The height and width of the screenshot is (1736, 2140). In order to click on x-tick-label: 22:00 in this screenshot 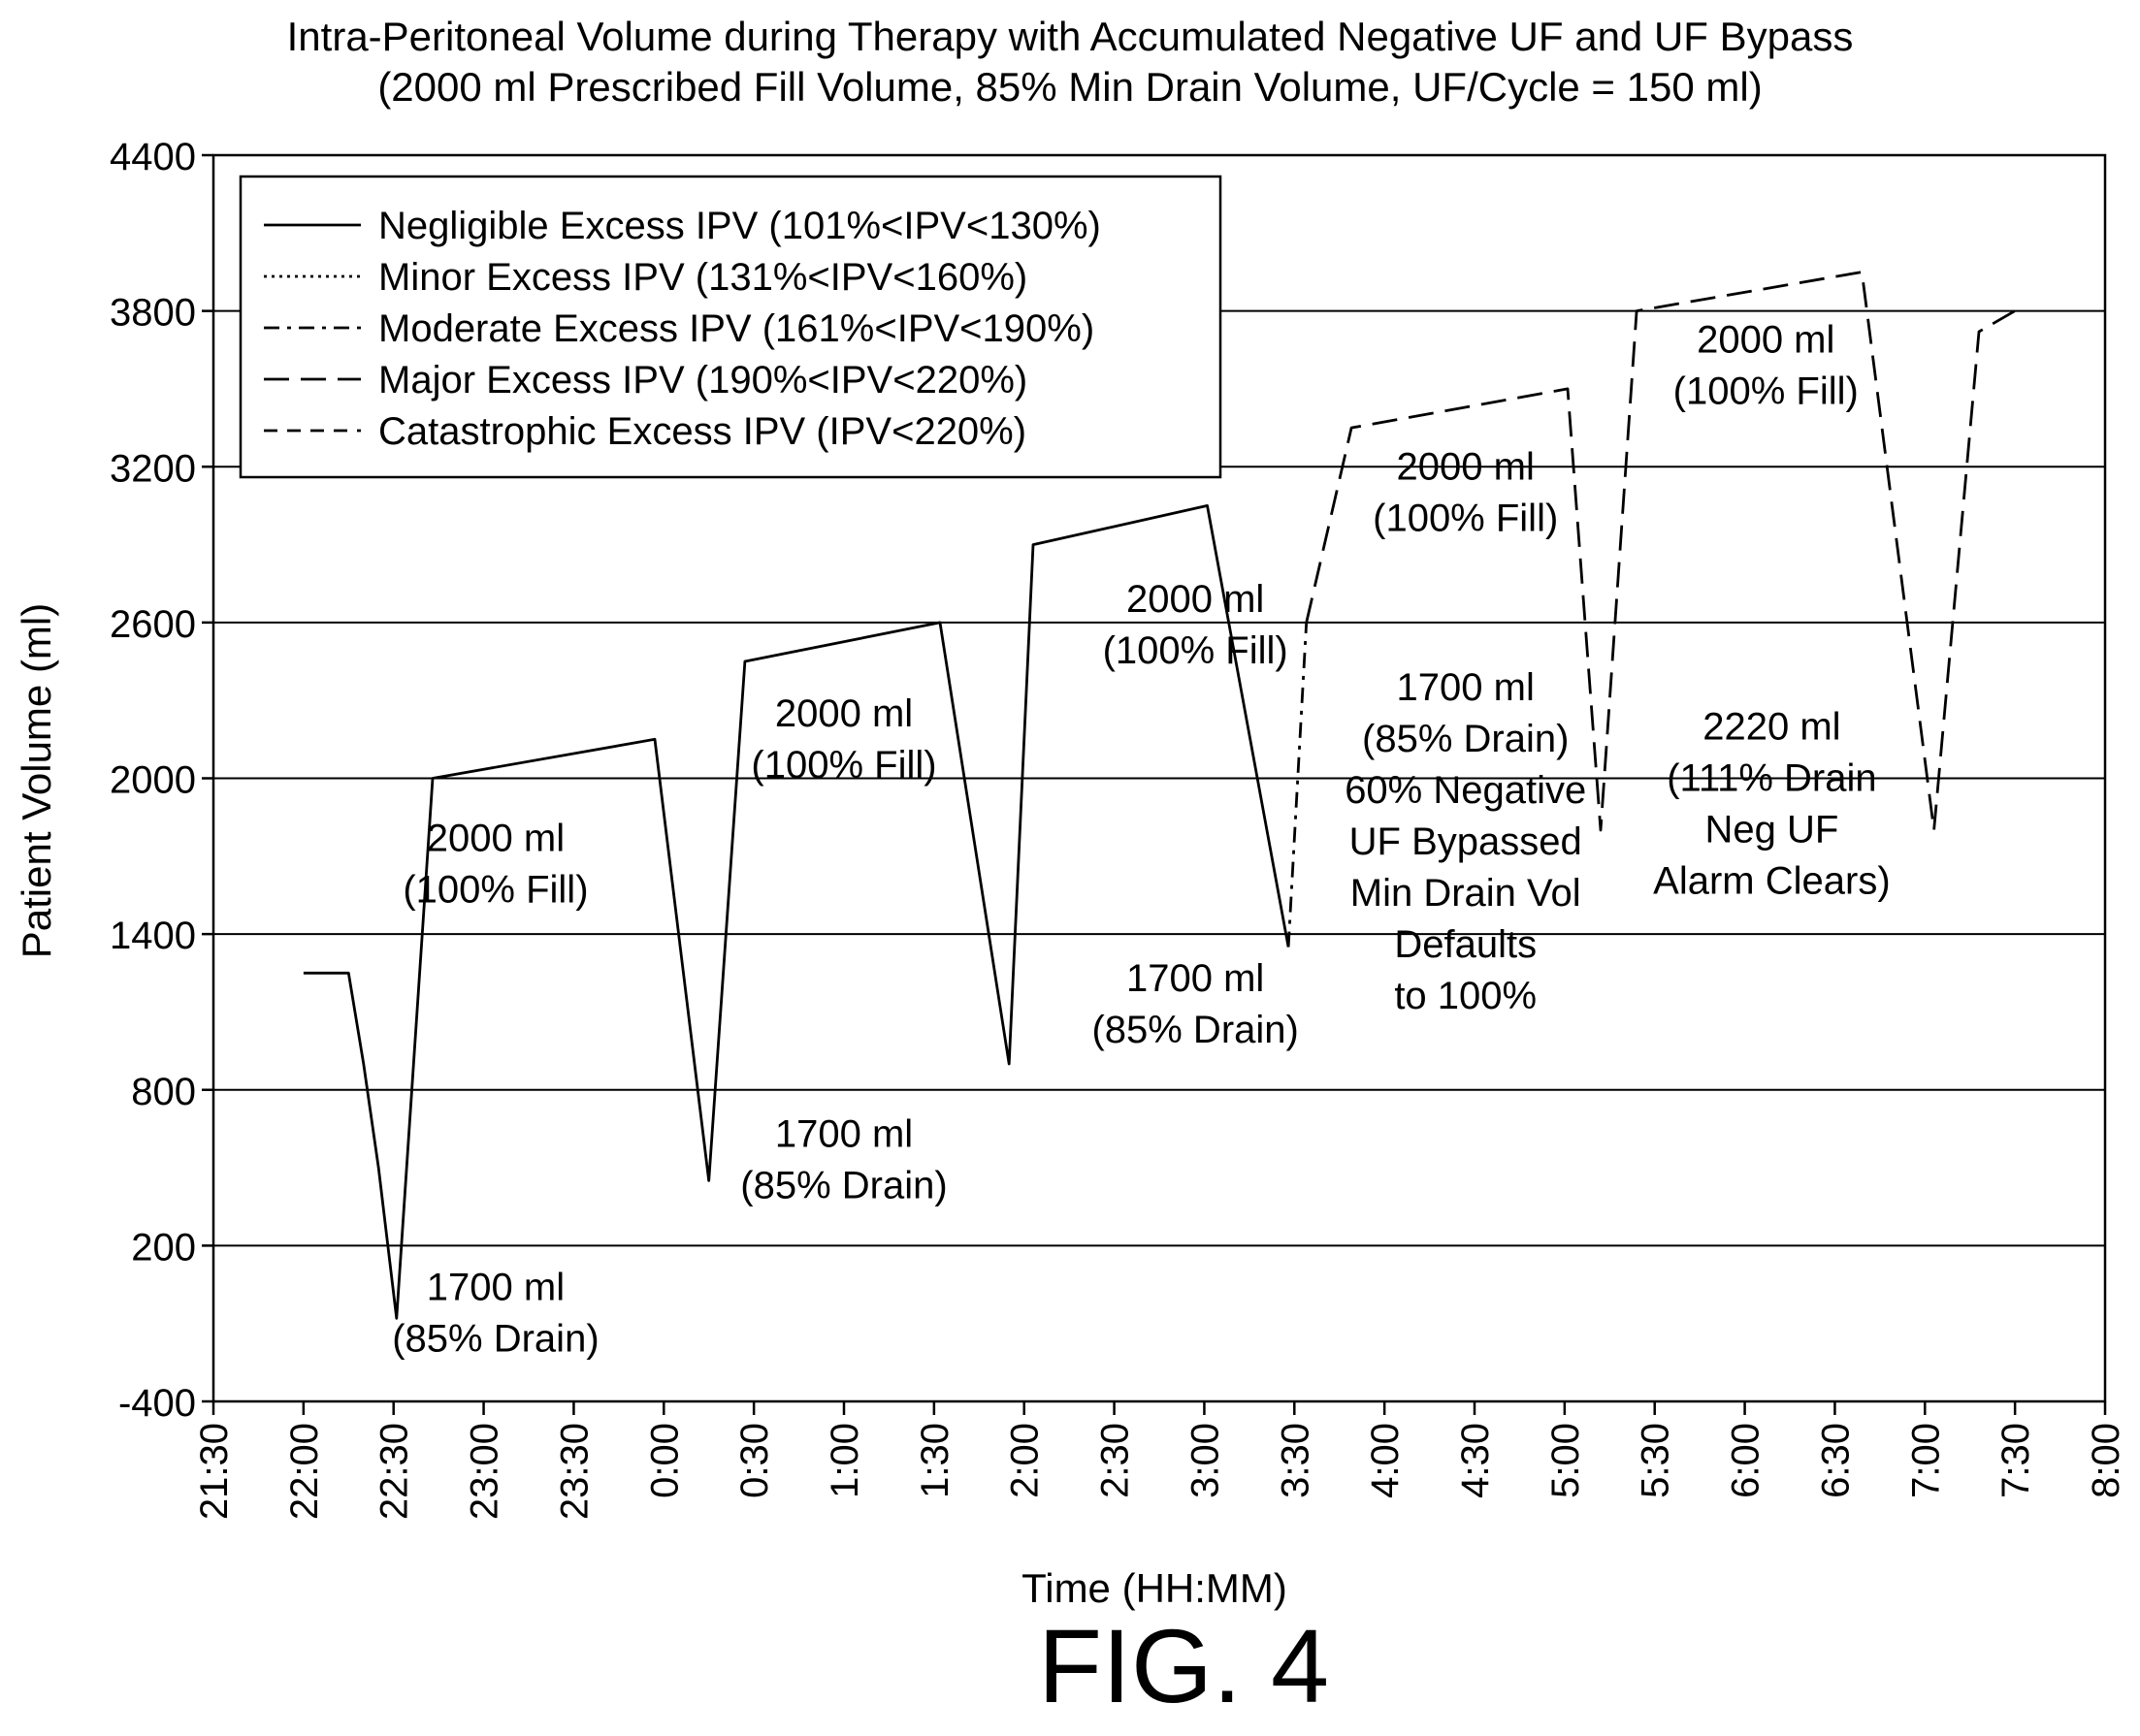, I will do `click(304, 1471)`.